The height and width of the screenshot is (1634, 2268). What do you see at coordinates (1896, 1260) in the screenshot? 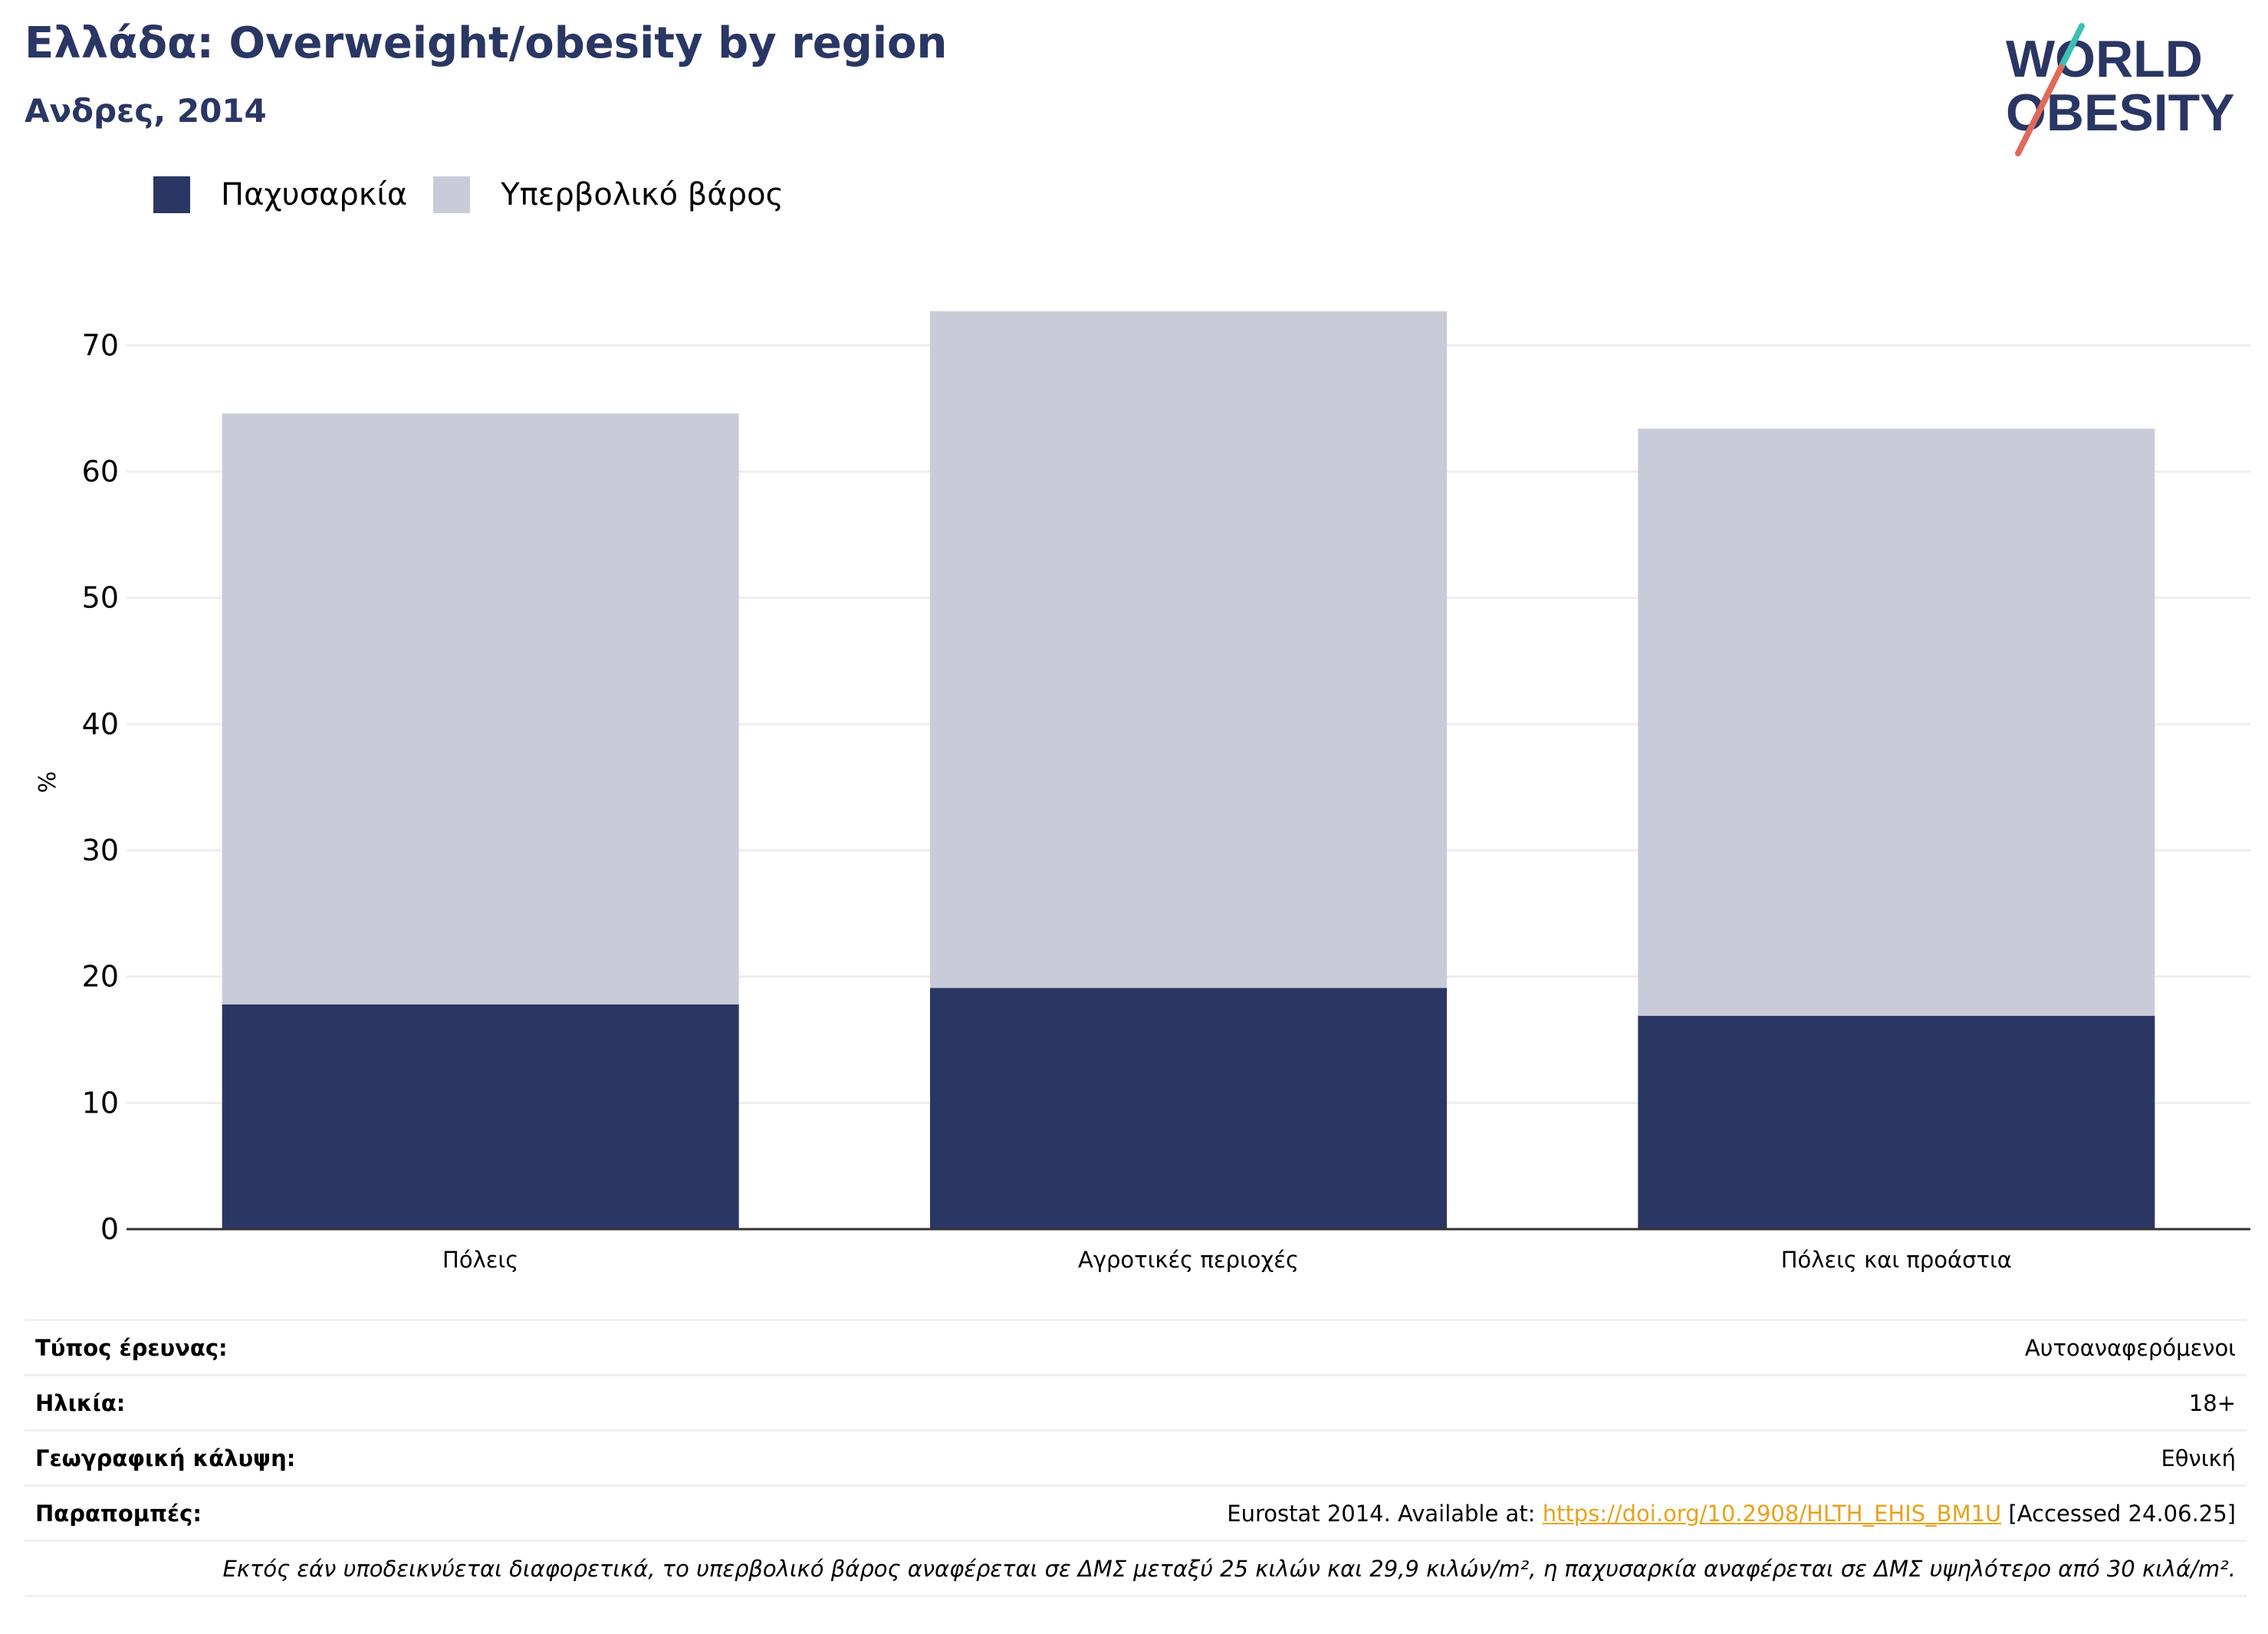
I see `x-tick-label: Πόλεις και προάστια` at bounding box center [1896, 1260].